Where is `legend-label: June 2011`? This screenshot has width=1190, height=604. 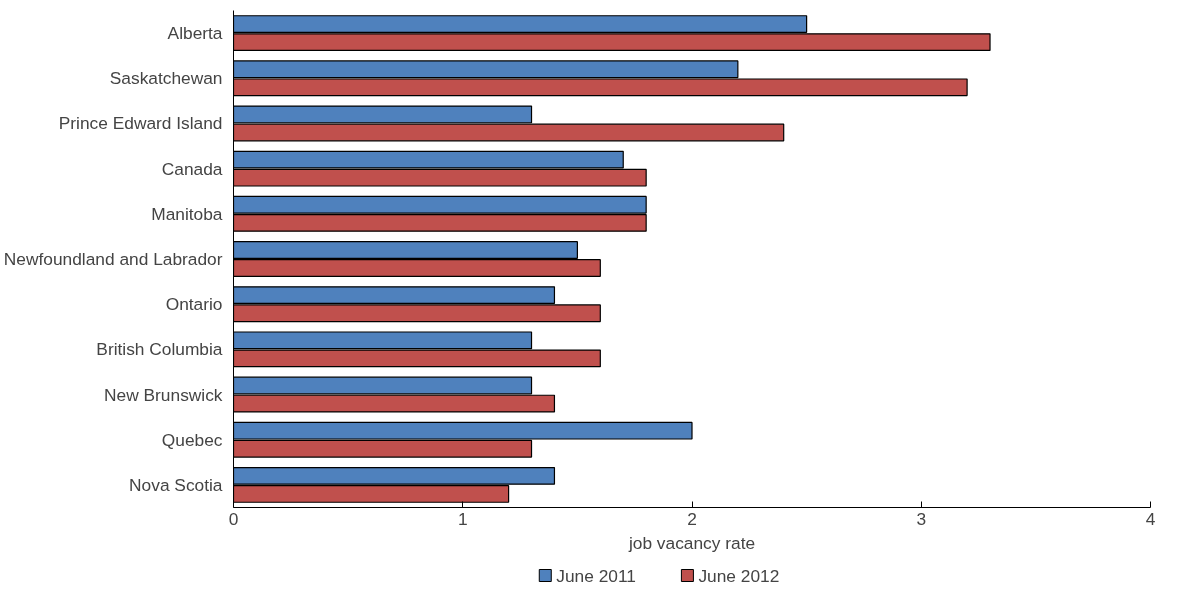 legend-label: June 2011 is located at coordinates (596, 575).